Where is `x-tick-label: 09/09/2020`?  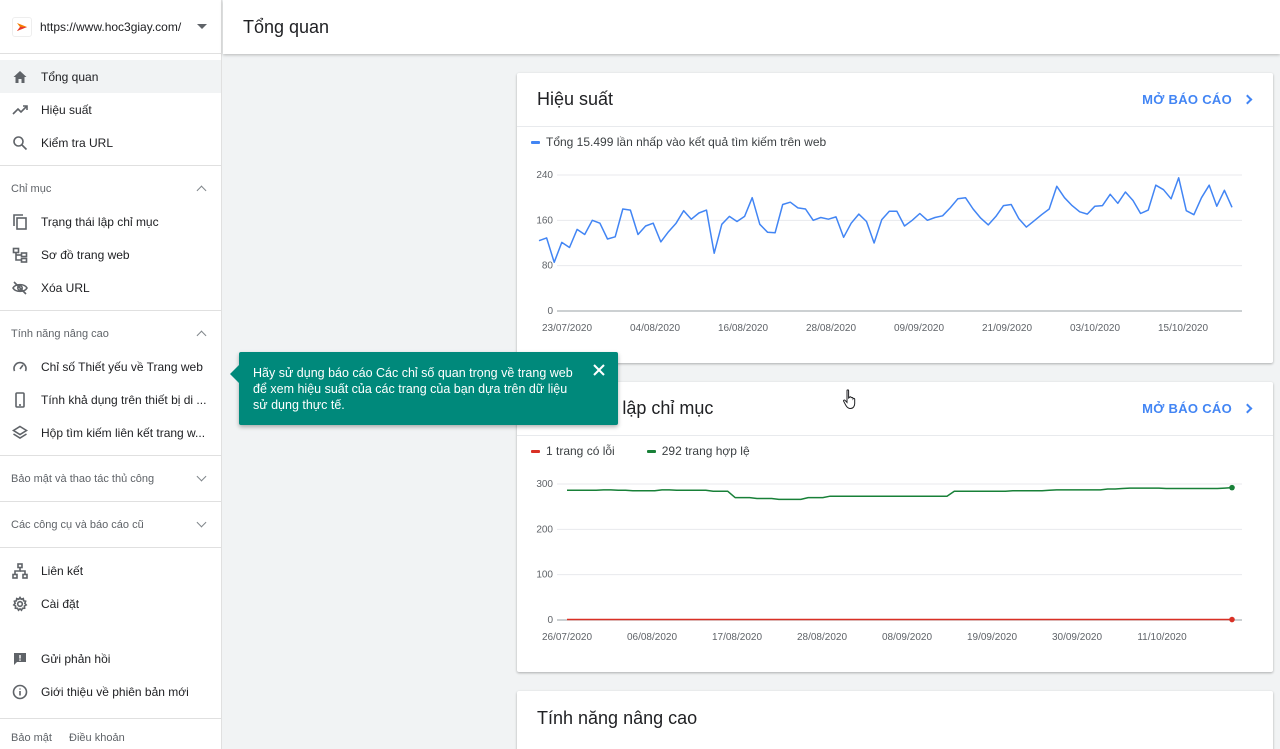 x-tick-label: 09/09/2020 is located at coordinates (919, 328).